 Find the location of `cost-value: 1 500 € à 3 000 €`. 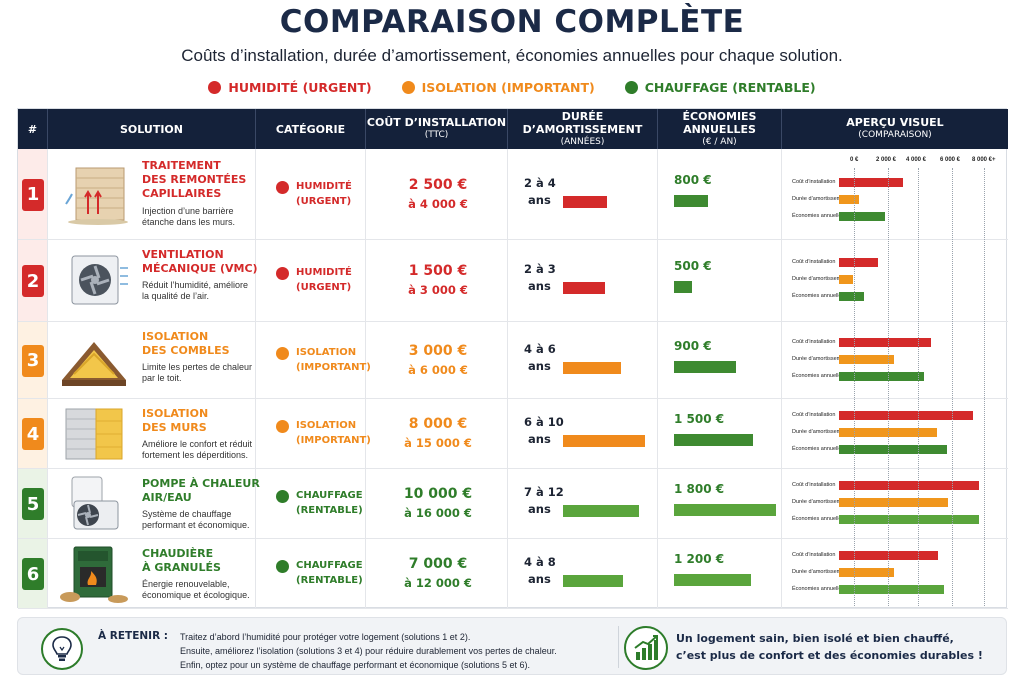

cost-value: 1 500 € à 3 000 € is located at coordinates (438, 280).